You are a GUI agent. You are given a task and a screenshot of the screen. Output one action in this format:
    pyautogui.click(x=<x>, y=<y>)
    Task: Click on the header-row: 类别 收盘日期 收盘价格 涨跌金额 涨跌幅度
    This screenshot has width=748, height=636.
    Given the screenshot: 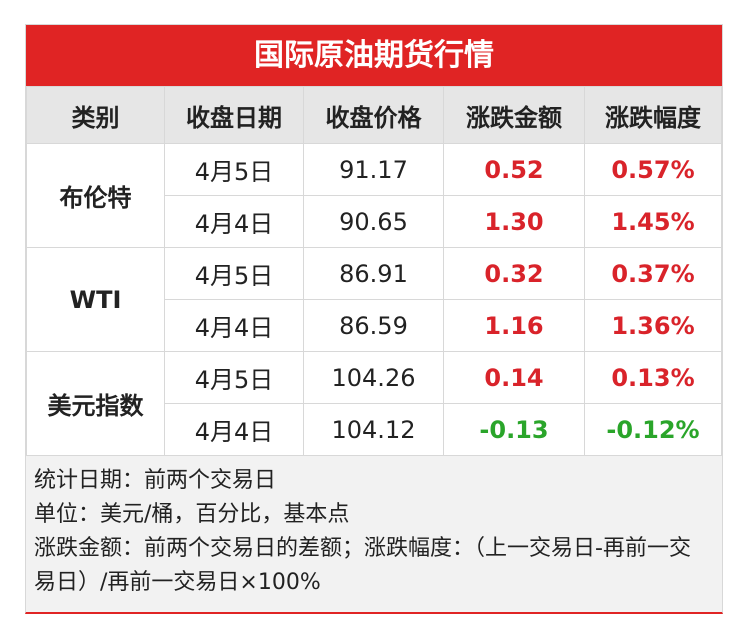 What is the action you would take?
    pyautogui.click(x=374, y=115)
    